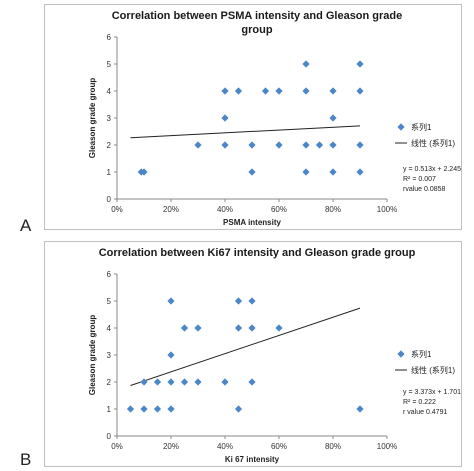 This screenshot has width=474, height=471. I want to click on equation-annotation: y = 3.373x + 1.701, so click(432, 392).